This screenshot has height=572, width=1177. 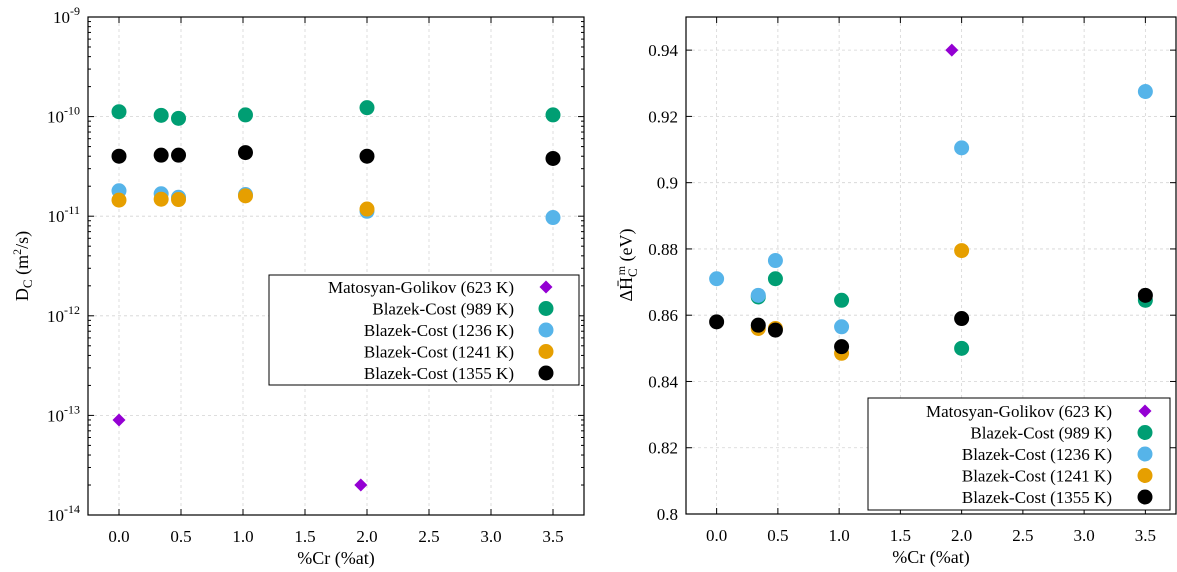 I want to click on x-tick-label: 2.5, so click(x=428, y=536).